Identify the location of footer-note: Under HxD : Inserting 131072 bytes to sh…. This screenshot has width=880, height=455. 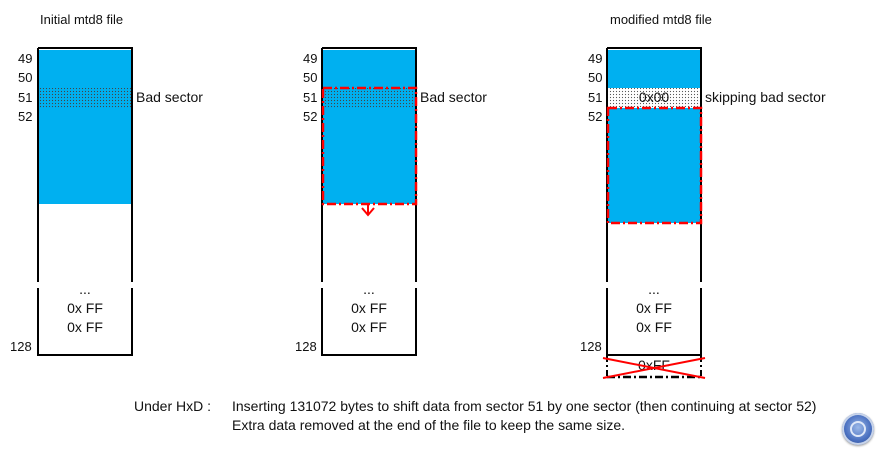
(475, 415).